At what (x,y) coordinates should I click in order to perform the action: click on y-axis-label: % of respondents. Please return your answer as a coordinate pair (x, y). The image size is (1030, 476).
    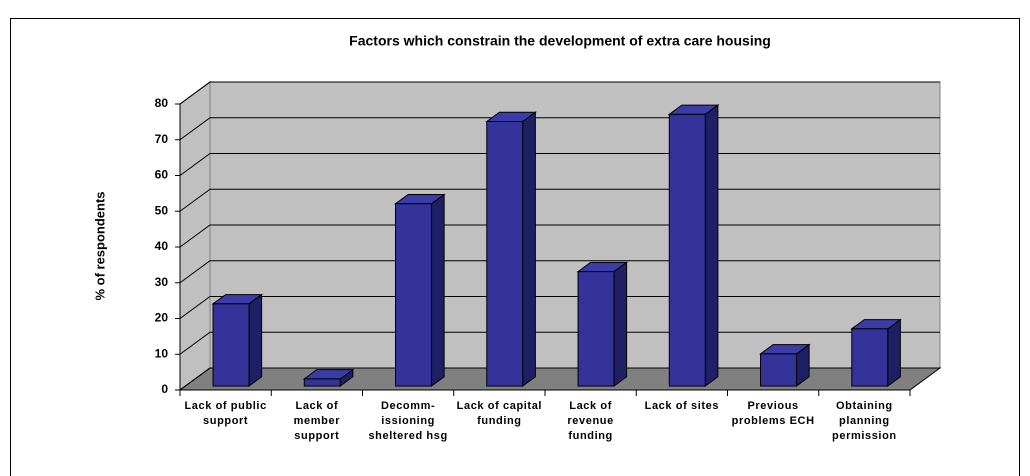
    Looking at the image, I should click on (99, 245).